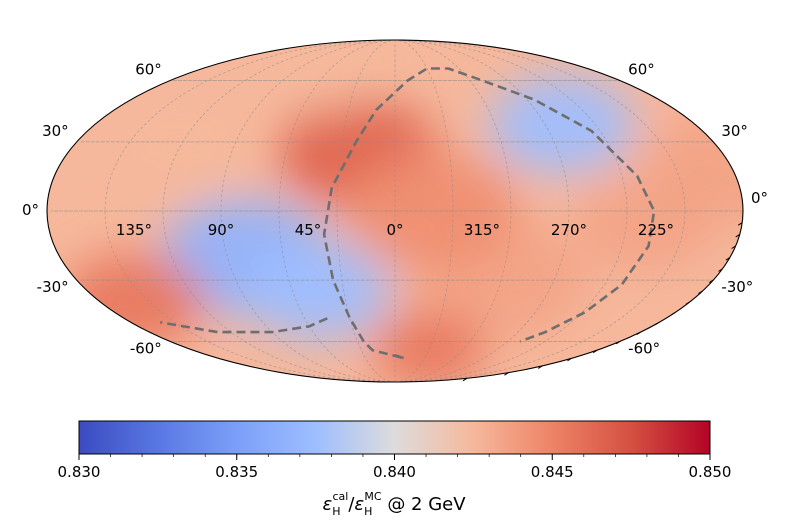  Describe the element at coordinates (53, 287) in the screenshot. I see `lat-label-left: -30°` at that location.